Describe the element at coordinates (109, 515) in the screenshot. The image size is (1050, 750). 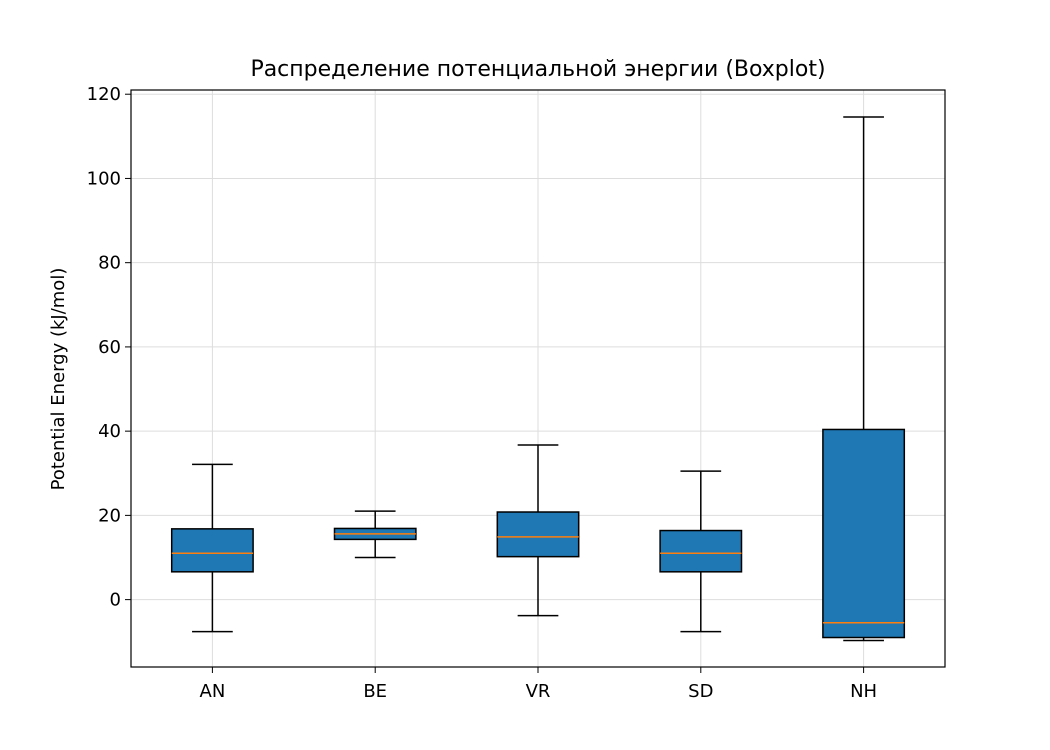
I see `y-tick-label: 20` at that location.